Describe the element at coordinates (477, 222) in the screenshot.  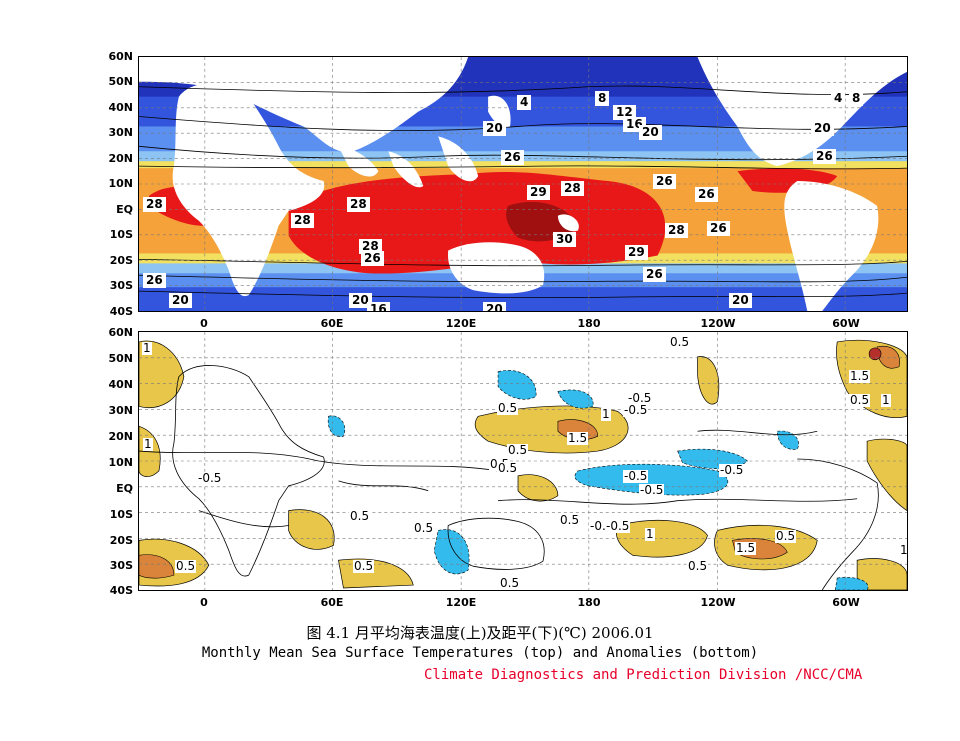
I see `warm-pool` at that location.